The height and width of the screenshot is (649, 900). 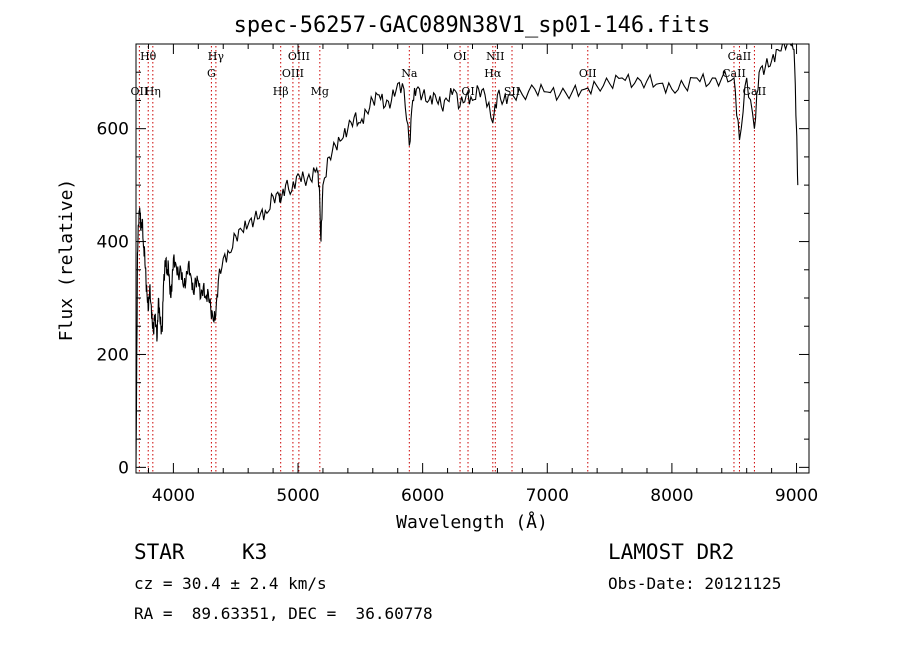 I want to click on object-class: STAR, so click(x=159, y=552).